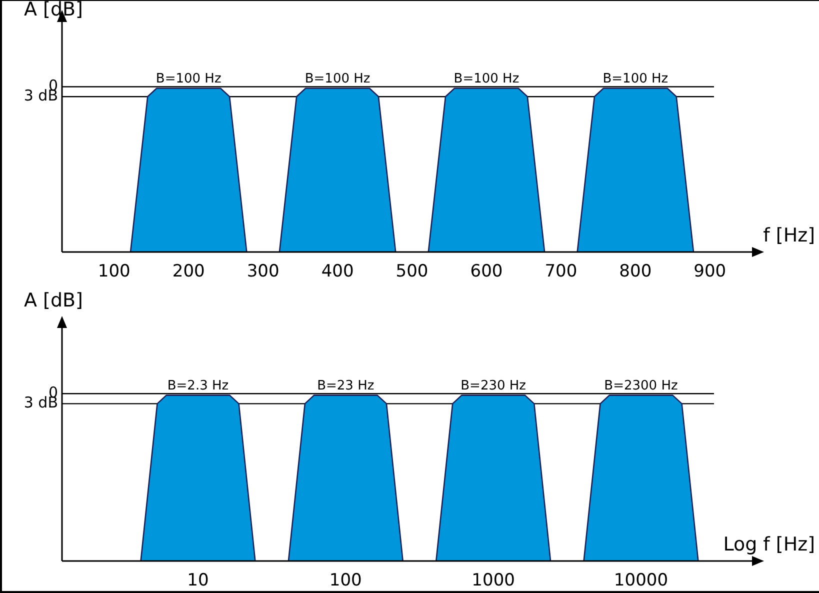 The width and height of the screenshot is (819, 593). What do you see at coordinates (710, 272) in the screenshot?
I see `x-tick-label: 900` at bounding box center [710, 272].